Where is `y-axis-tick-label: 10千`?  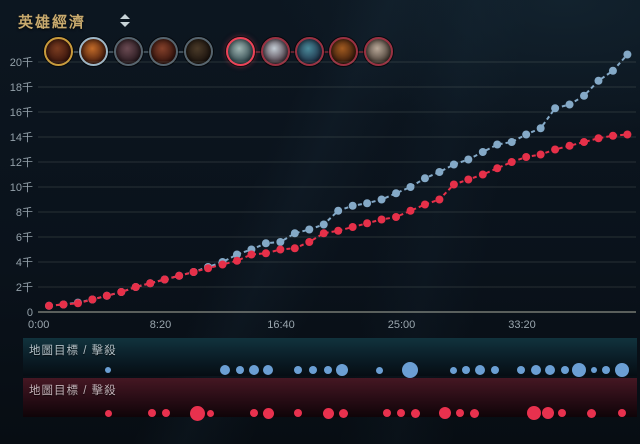 y-axis-tick-label: 10千 is located at coordinates (21, 187).